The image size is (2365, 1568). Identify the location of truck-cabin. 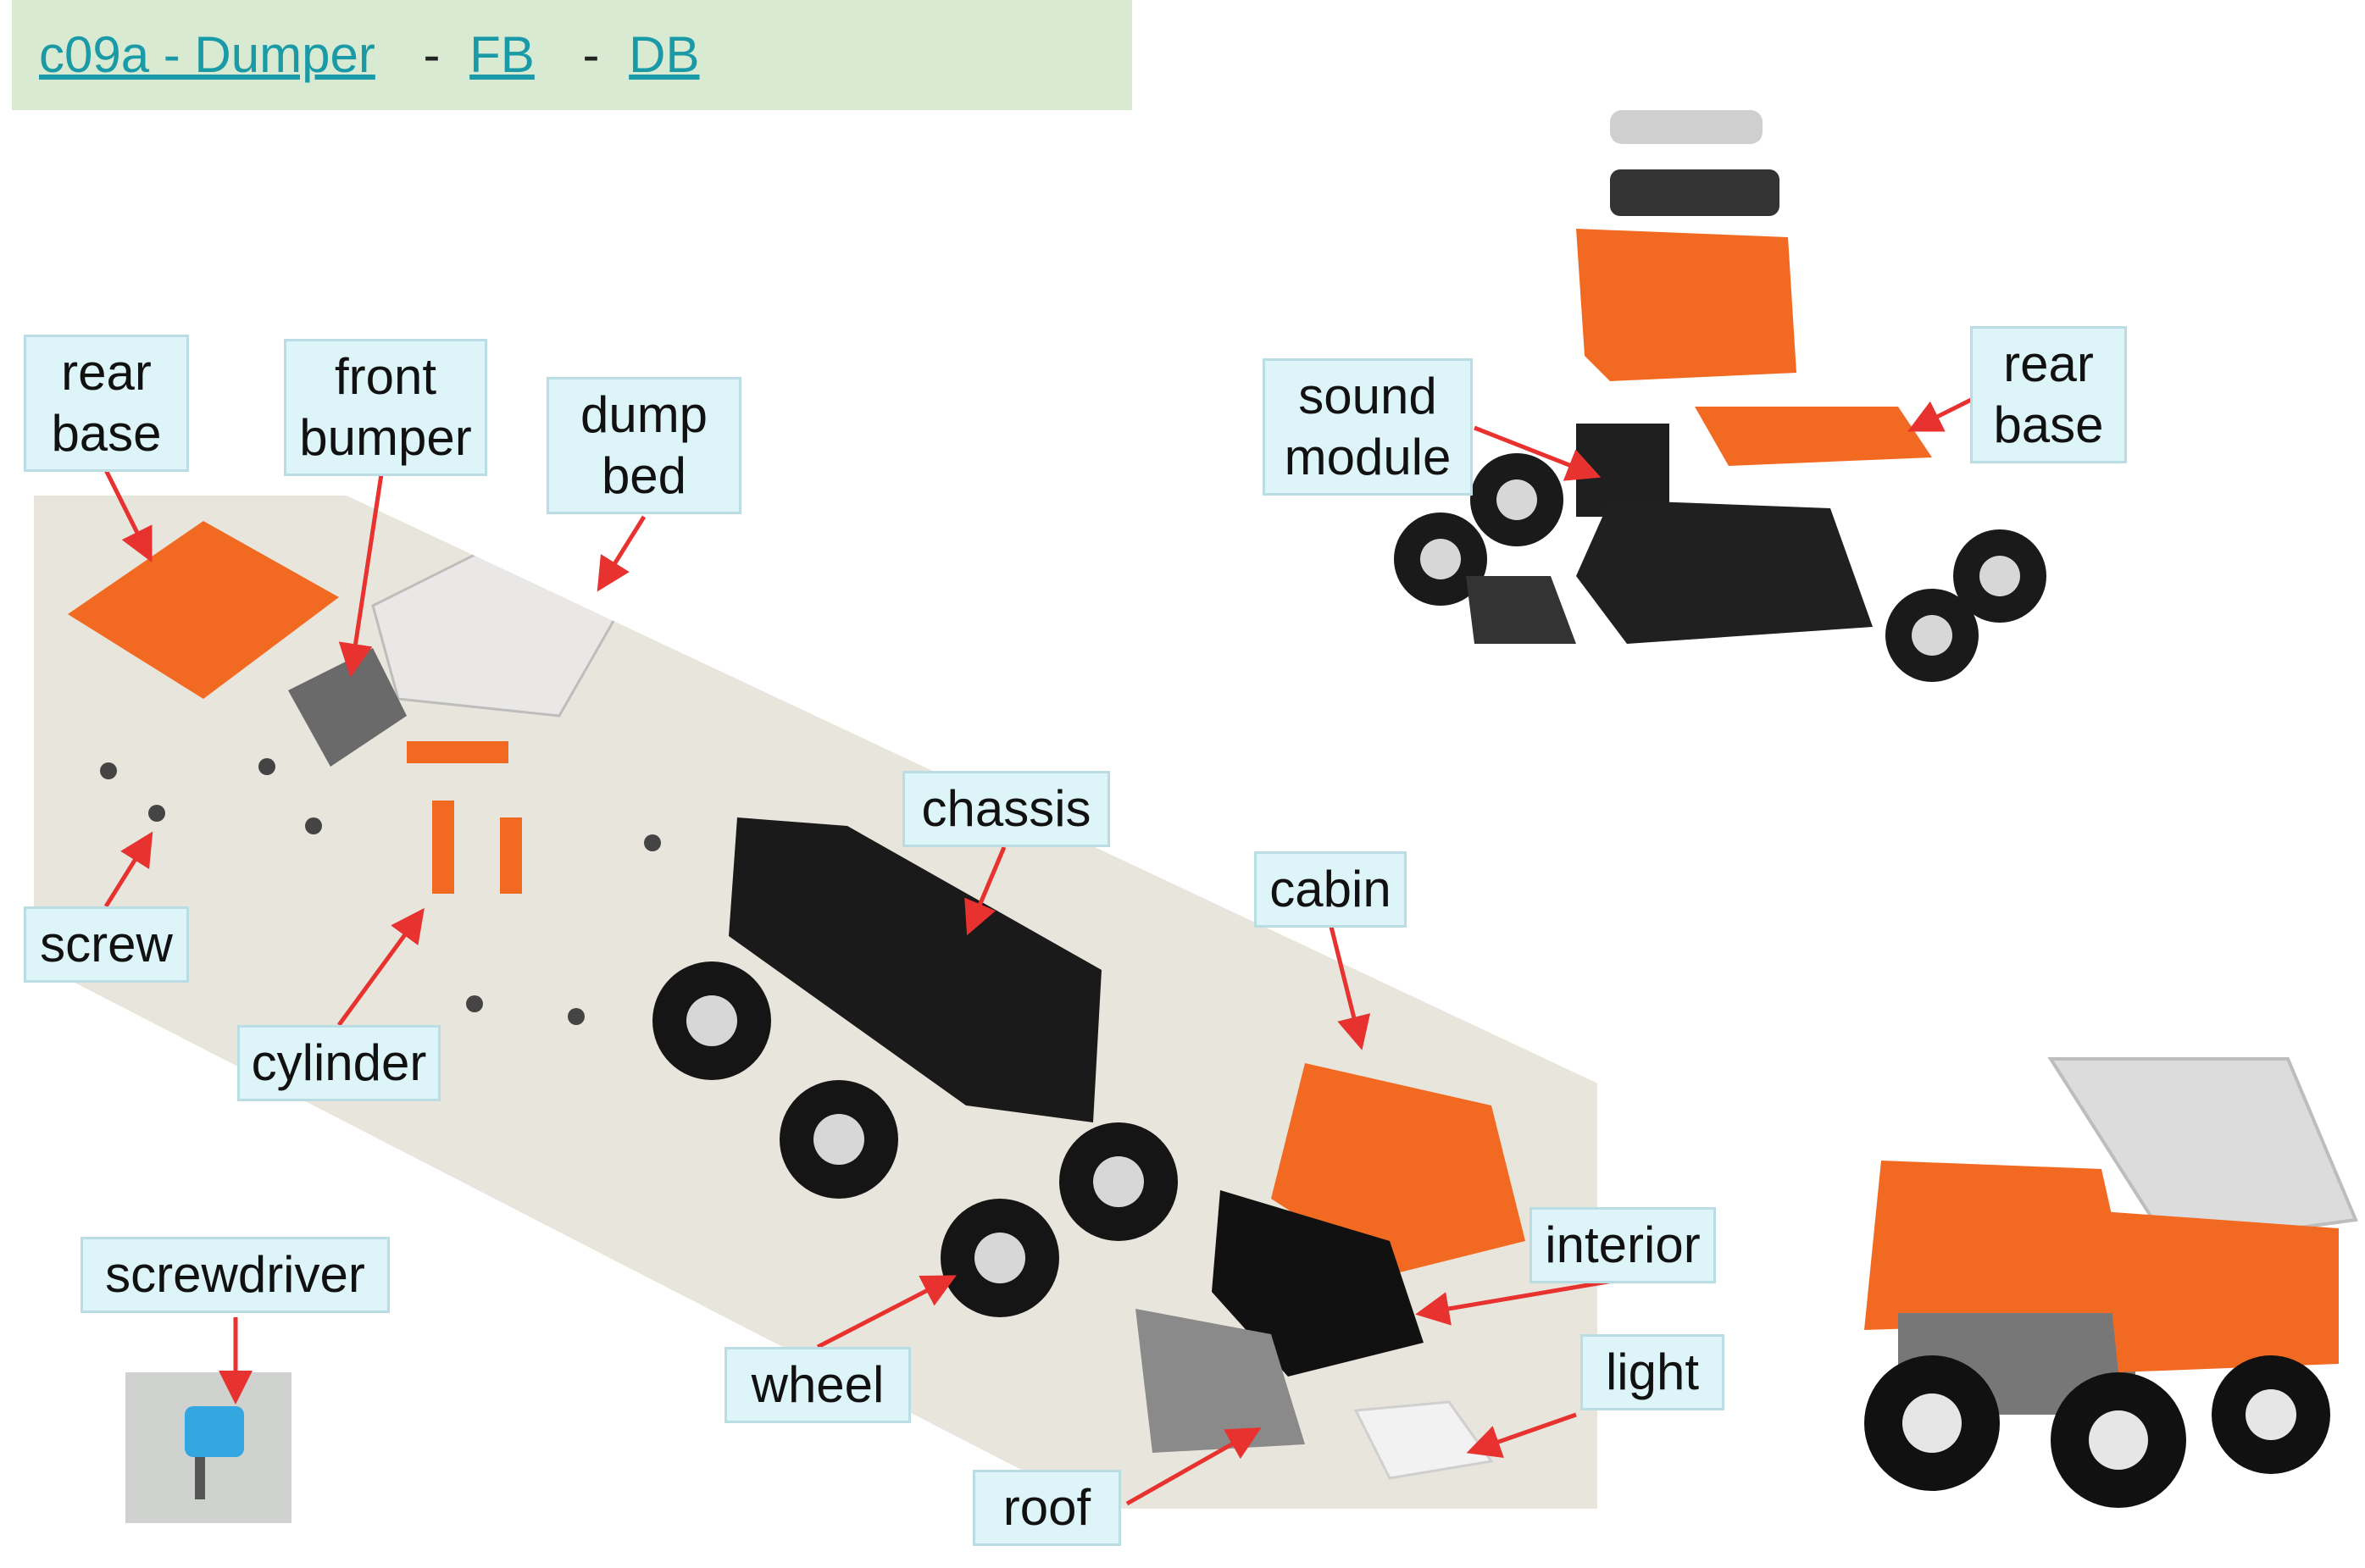
(2000, 1245).